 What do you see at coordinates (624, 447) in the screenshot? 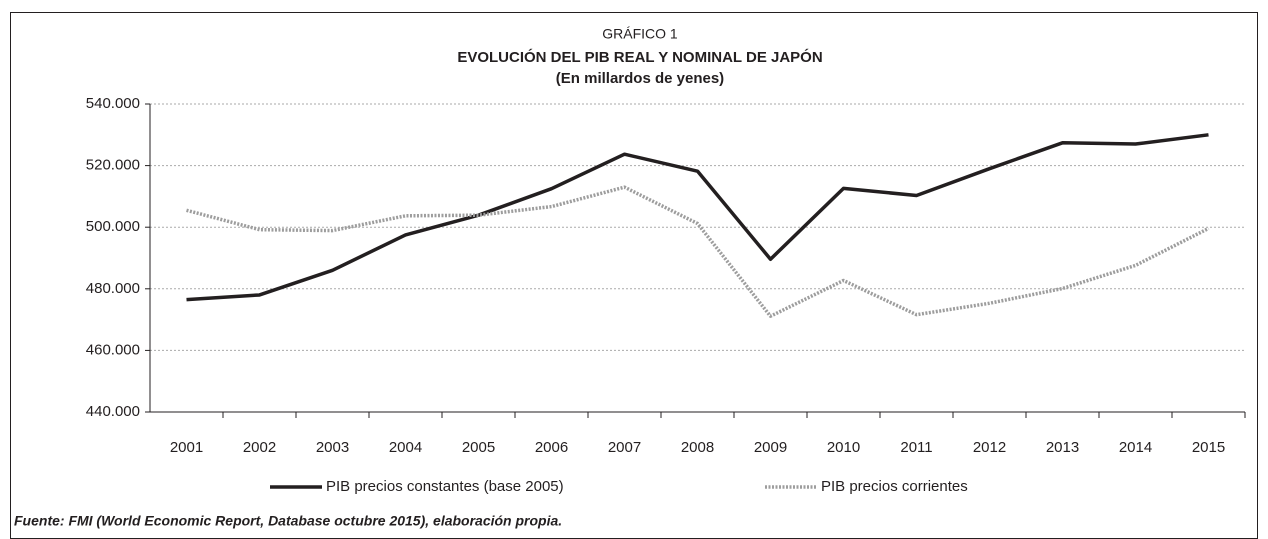
I see `x-tick-label: 2007` at bounding box center [624, 447].